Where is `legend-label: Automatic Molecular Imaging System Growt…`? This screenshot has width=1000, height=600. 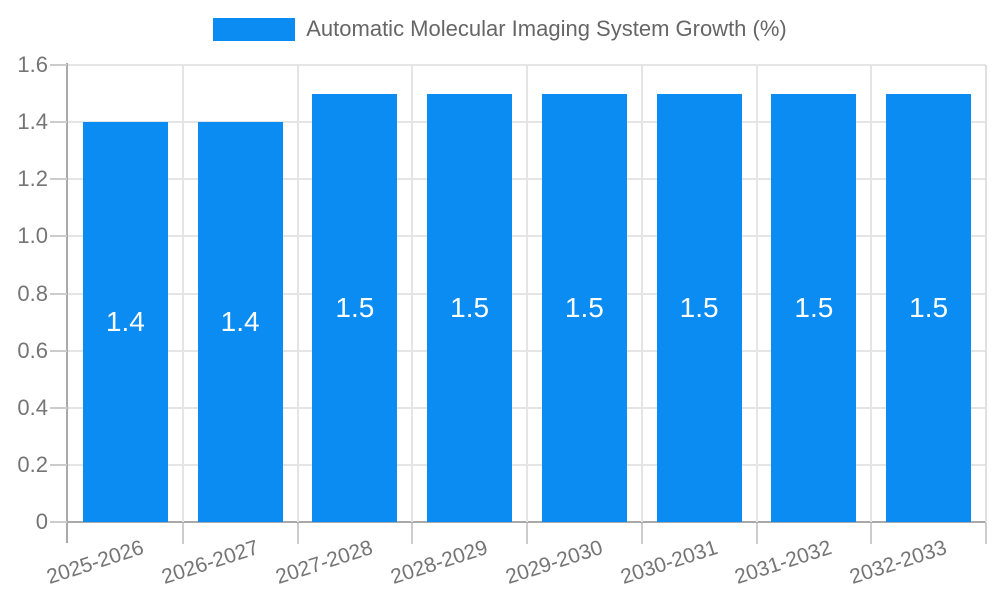 legend-label: Automatic Molecular Imaging System Growt… is located at coordinates (546, 28).